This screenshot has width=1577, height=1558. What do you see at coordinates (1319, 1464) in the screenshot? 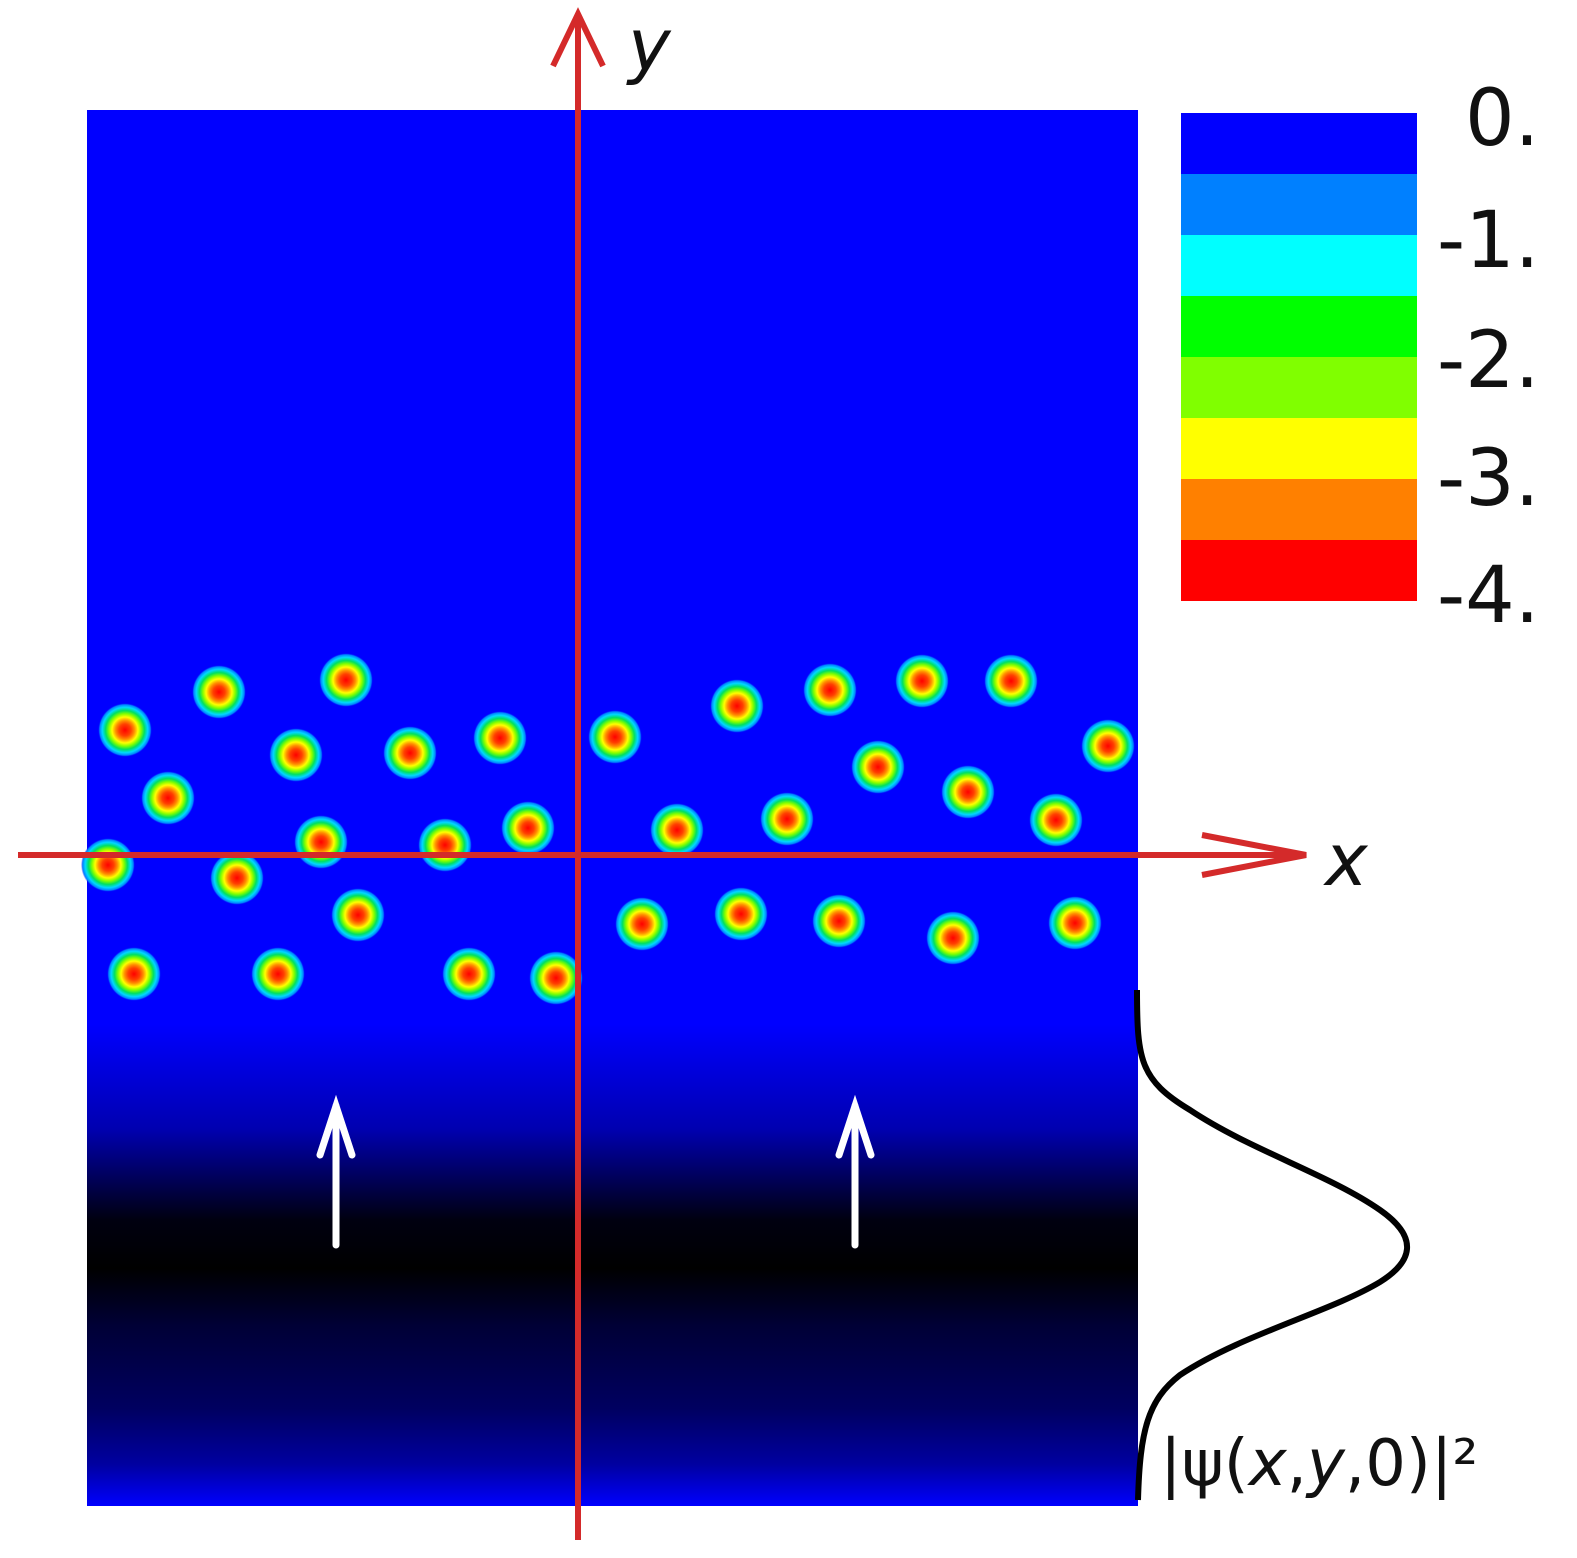
I see `wavefunction-density-label: |ψ(x,y,0)|²` at bounding box center [1319, 1464].